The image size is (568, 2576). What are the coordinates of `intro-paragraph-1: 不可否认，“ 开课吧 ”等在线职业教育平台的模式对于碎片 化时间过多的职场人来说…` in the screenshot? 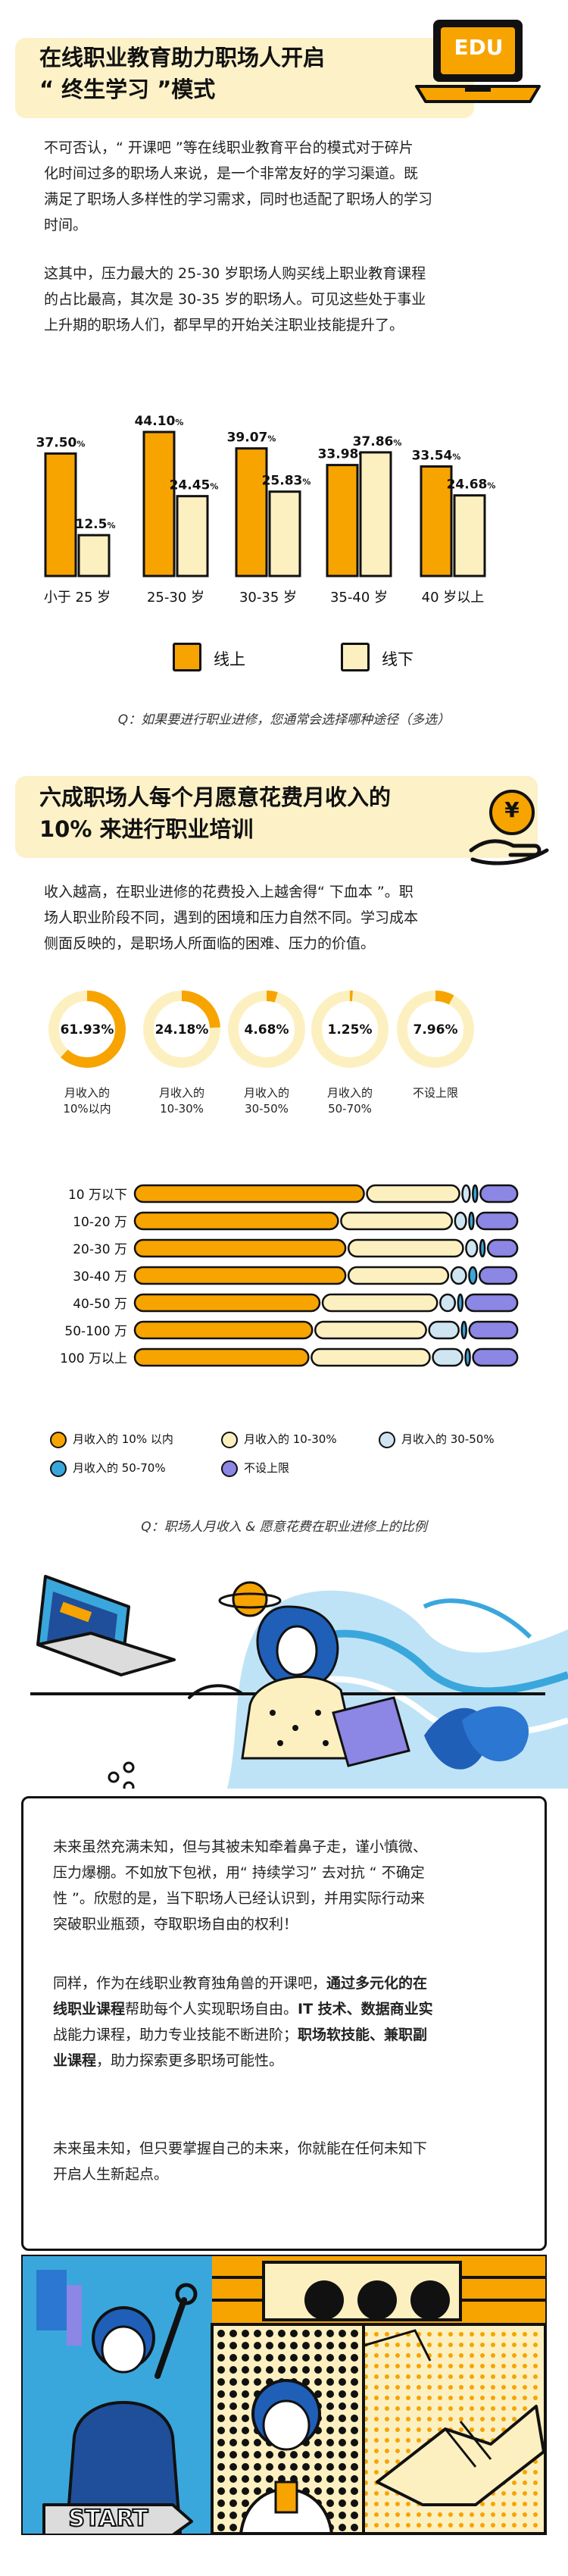 It's located at (286, 187).